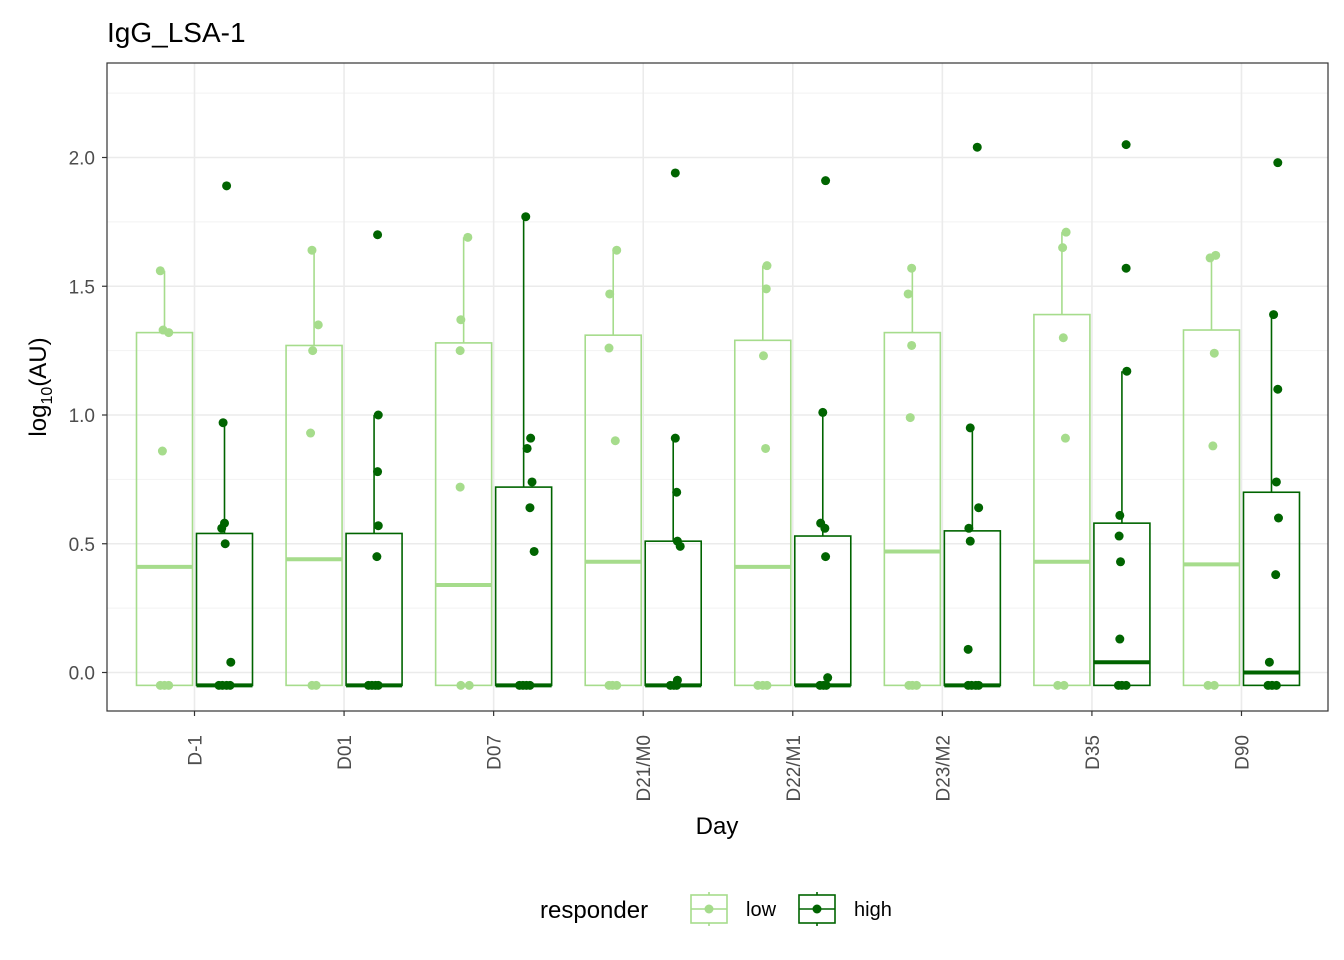 The image size is (1344, 960). What do you see at coordinates (717, 826) in the screenshot?
I see `x-axis-title: Day` at bounding box center [717, 826].